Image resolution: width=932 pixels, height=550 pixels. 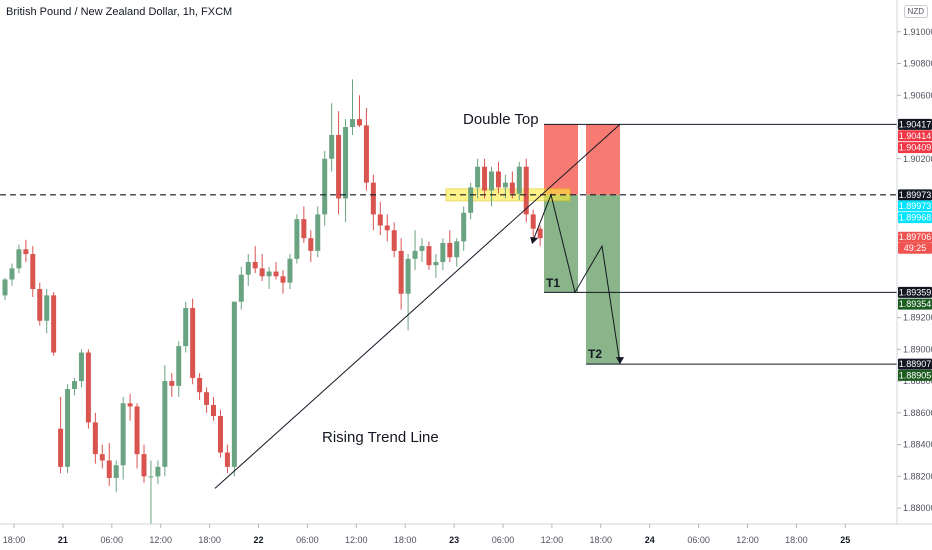 I want to click on price-badge: 1.89354, so click(x=915, y=304).